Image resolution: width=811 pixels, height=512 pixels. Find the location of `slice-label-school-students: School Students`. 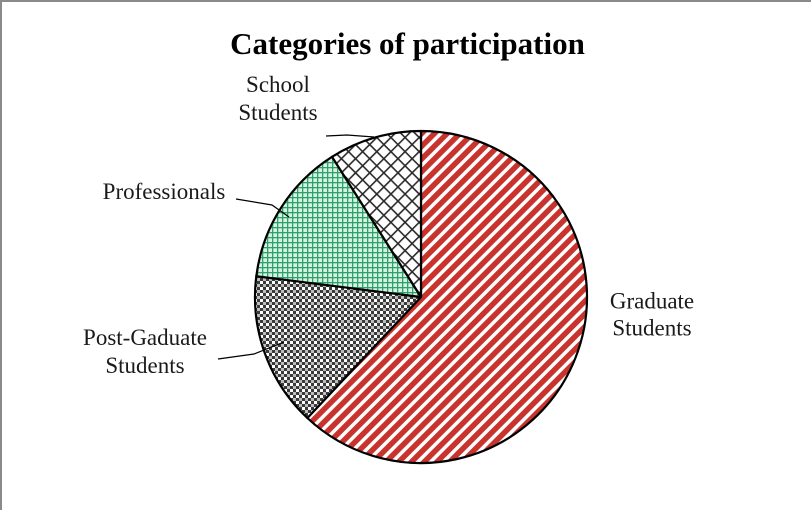

slice-label-school-students: School Students is located at coordinates (277, 98).